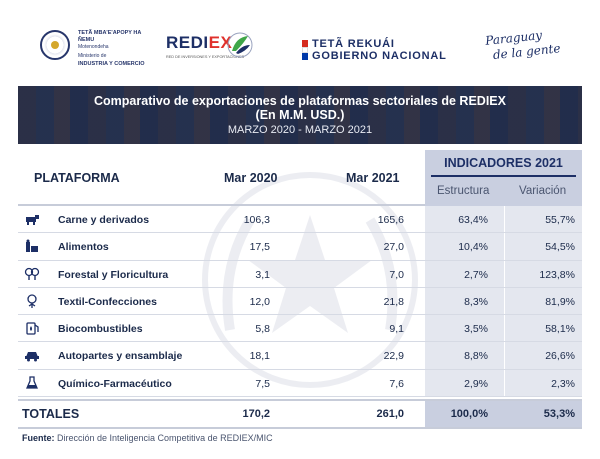 The image size is (600, 459). I want to click on value-variation: 81,9%, so click(560, 301).